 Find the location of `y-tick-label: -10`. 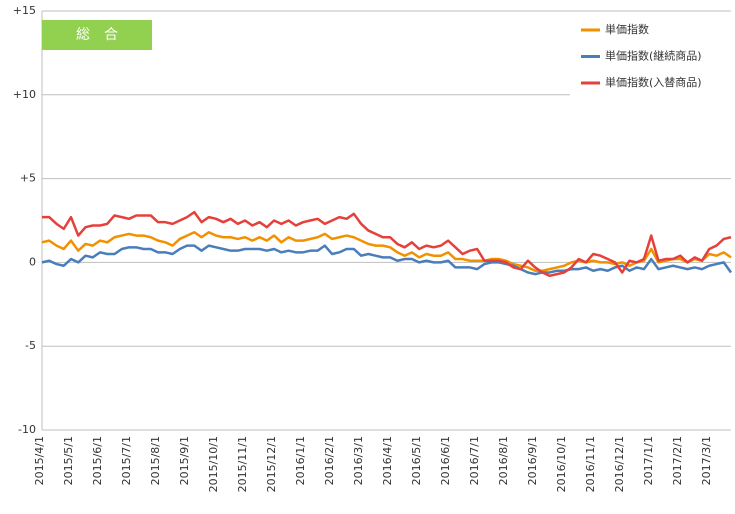

y-tick-label: -10 is located at coordinates (27, 429).